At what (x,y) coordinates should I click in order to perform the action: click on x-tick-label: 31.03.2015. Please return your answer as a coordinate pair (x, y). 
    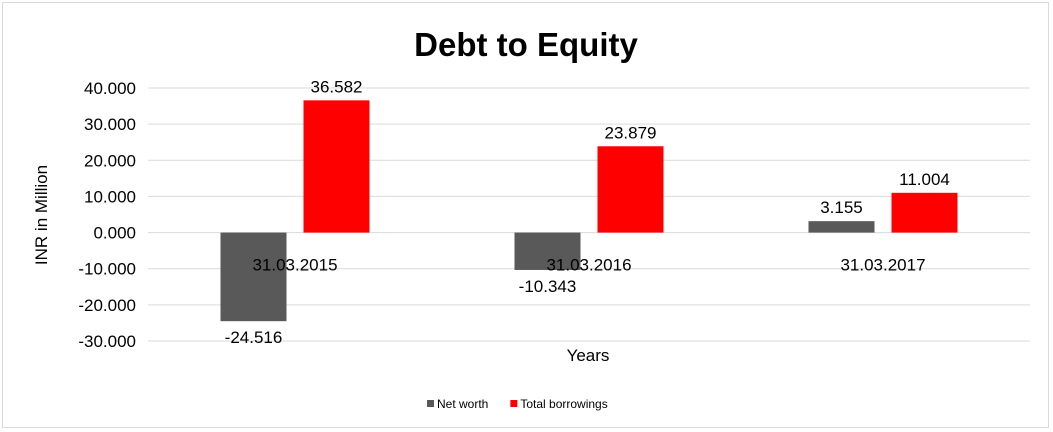
    Looking at the image, I should click on (294, 265).